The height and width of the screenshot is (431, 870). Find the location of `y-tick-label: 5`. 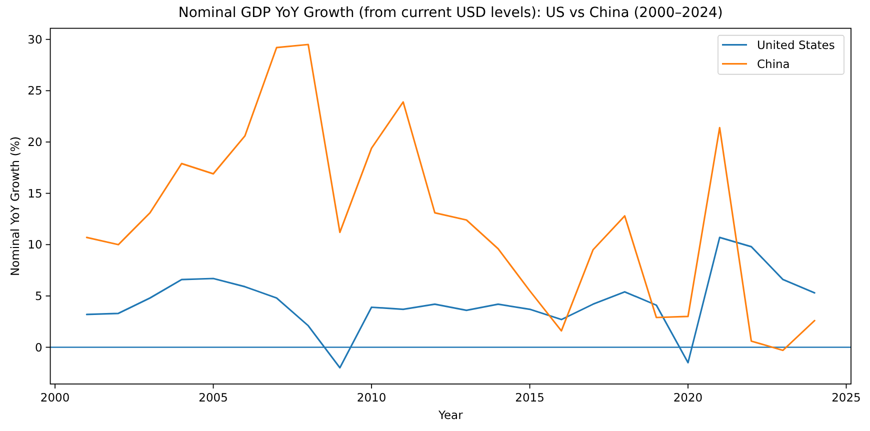

y-tick-label: 5 is located at coordinates (38, 295).